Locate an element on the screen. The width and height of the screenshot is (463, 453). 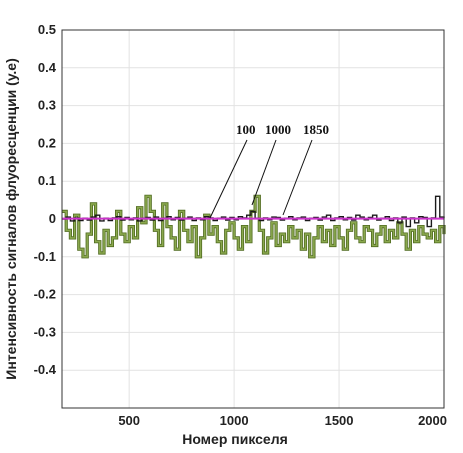
y-tick-label: 0 is located at coordinates (52, 218).